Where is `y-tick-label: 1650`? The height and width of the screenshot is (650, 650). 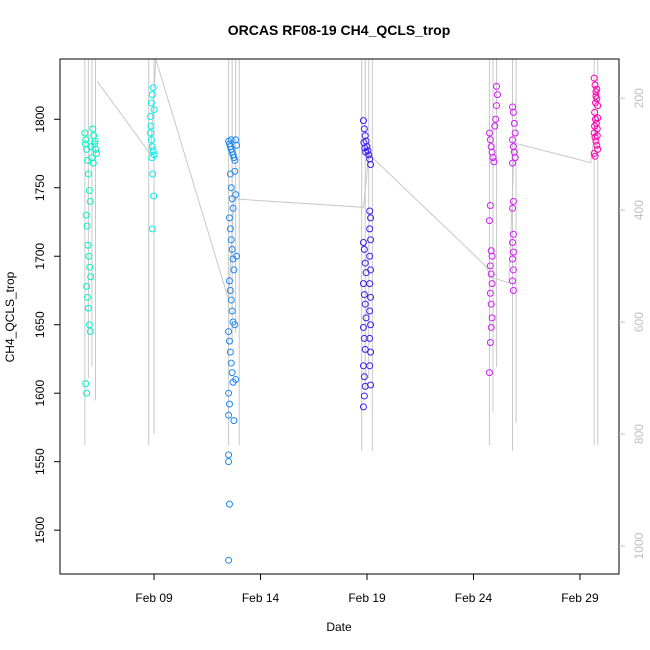
y-tick-label: 1650 is located at coordinates (40, 324).